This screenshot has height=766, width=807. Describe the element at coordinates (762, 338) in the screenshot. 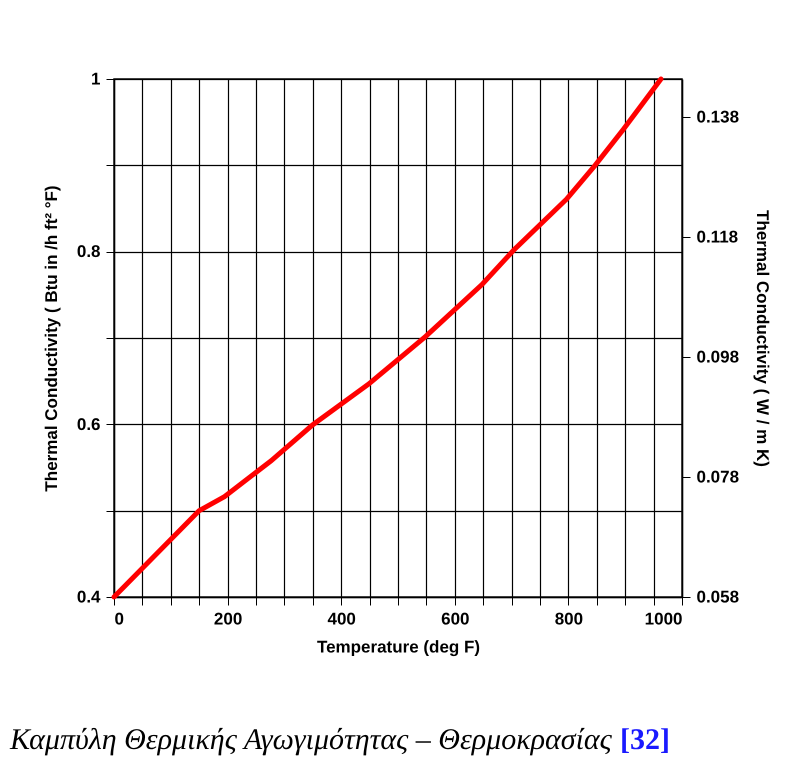

I see `y2-axis-title: Thermal Conductivity ( W / m K)` at that location.